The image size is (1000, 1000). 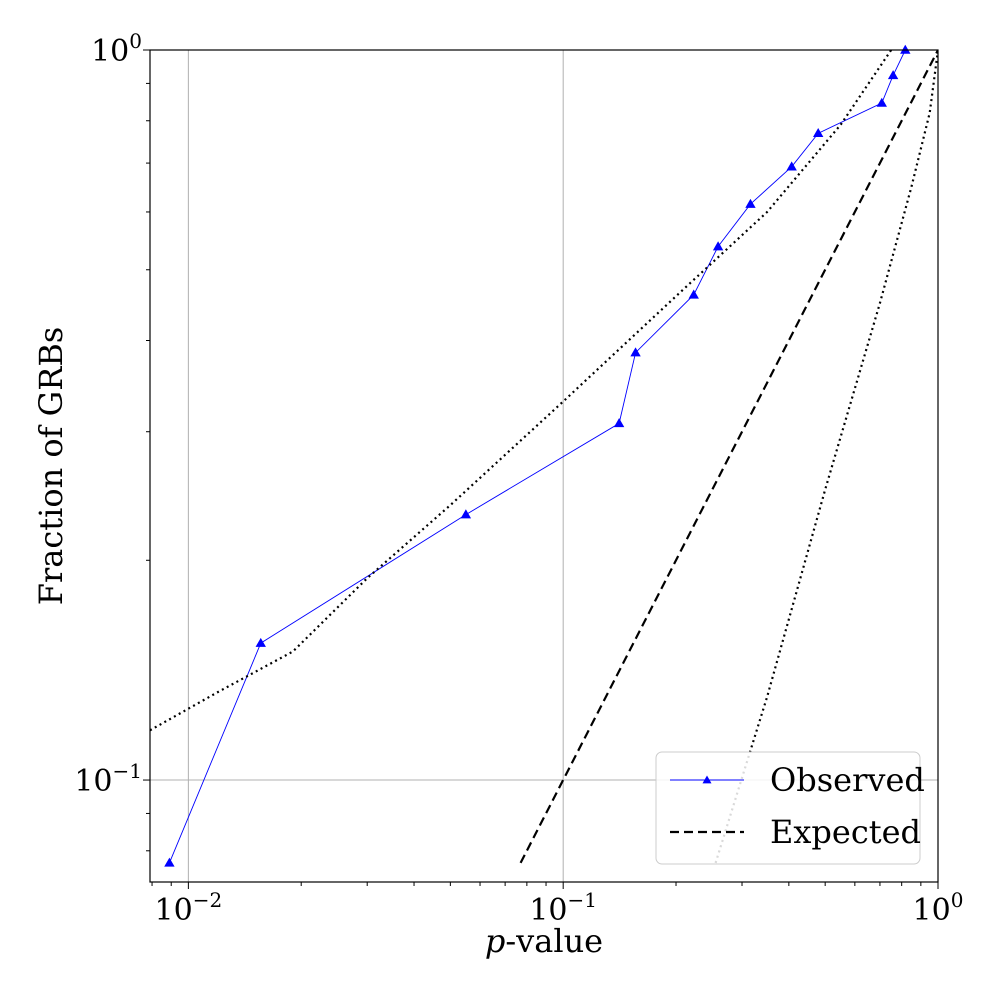 I want to click on x-tick-label-0: 10⁻², so click(x=189, y=908).